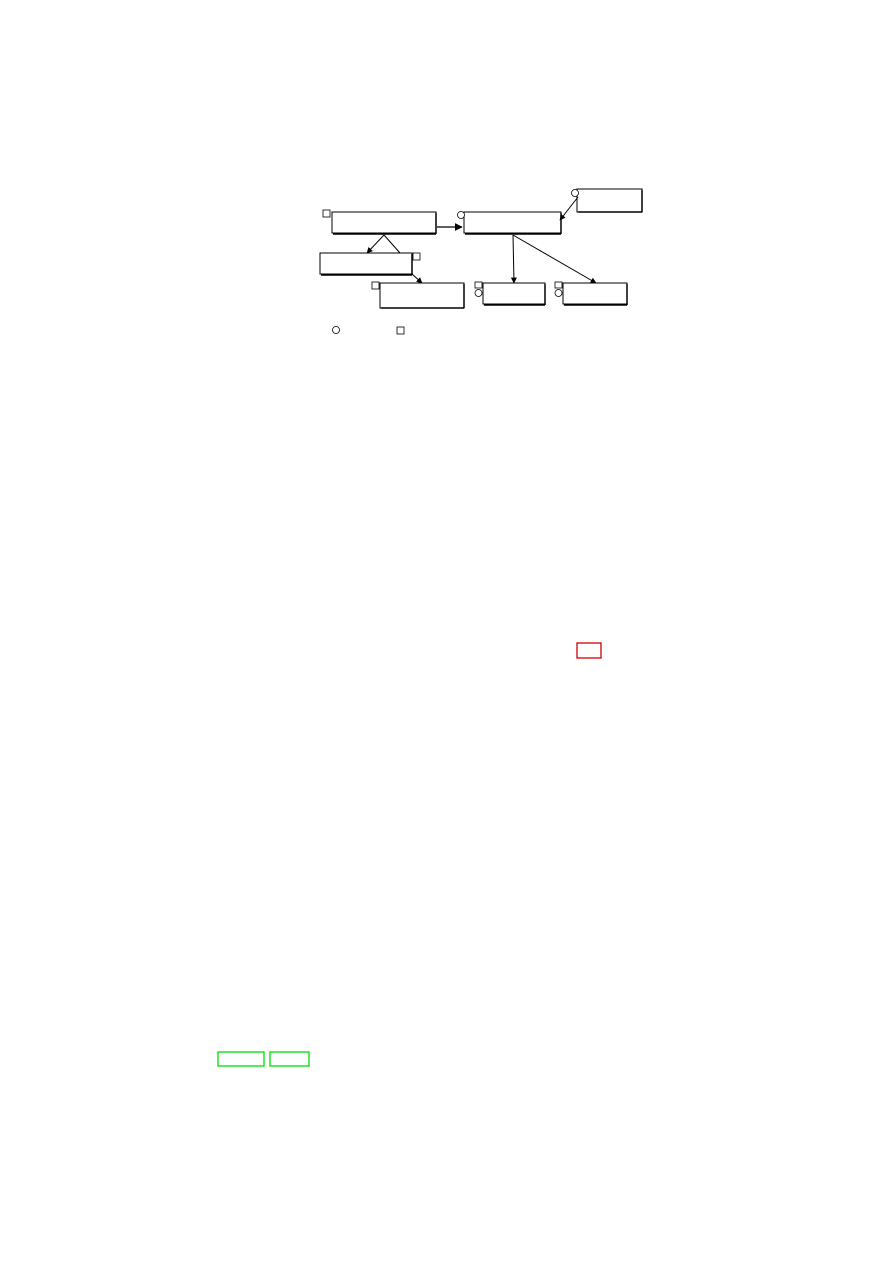 The width and height of the screenshot is (893, 1263). Describe the element at coordinates (400, 330) in the screenshot. I see `legend-square-icon` at that location.